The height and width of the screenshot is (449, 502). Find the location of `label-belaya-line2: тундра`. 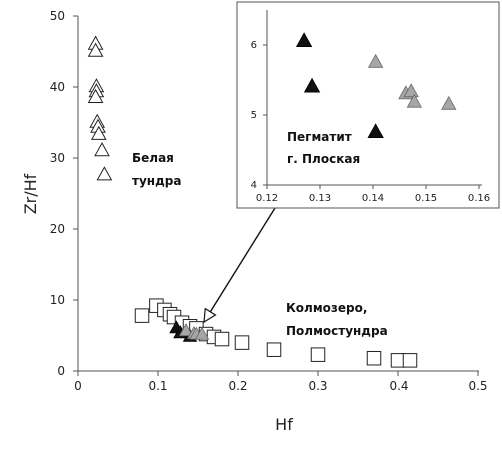

label-belaya-line2: тундра is located at coordinates (156, 181).